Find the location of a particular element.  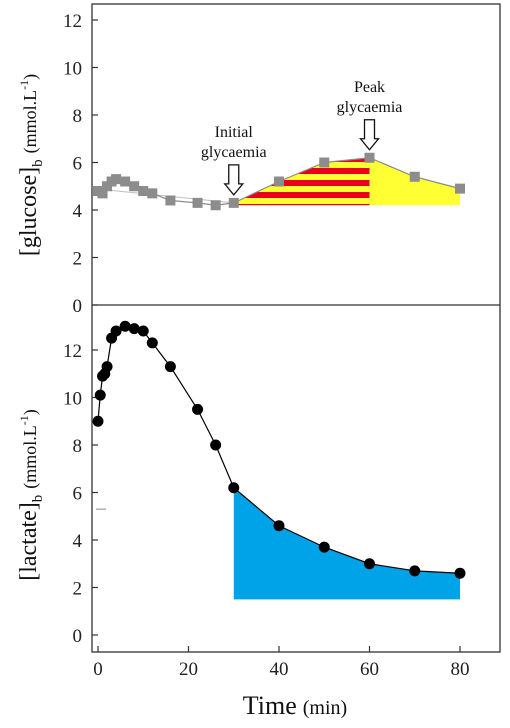

lactate-ytick-label: 0 is located at coordinates (78, 636).